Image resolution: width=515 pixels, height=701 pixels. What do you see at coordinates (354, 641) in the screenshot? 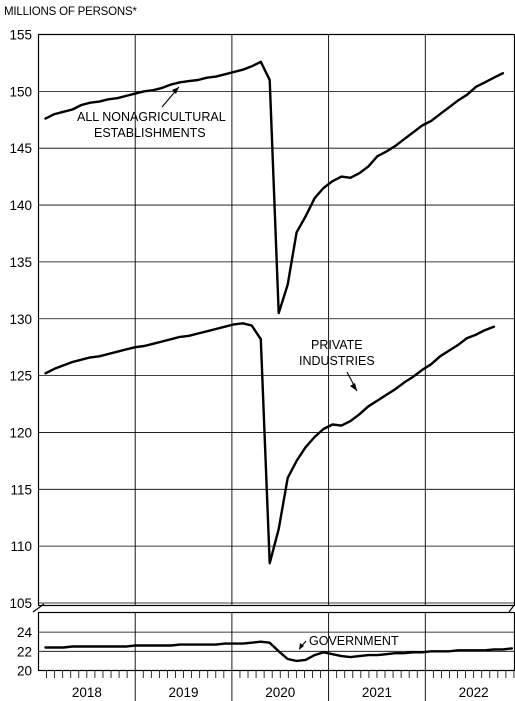
I see `annotation-government: GOVERNMENT` at bounding box center [354, 641].